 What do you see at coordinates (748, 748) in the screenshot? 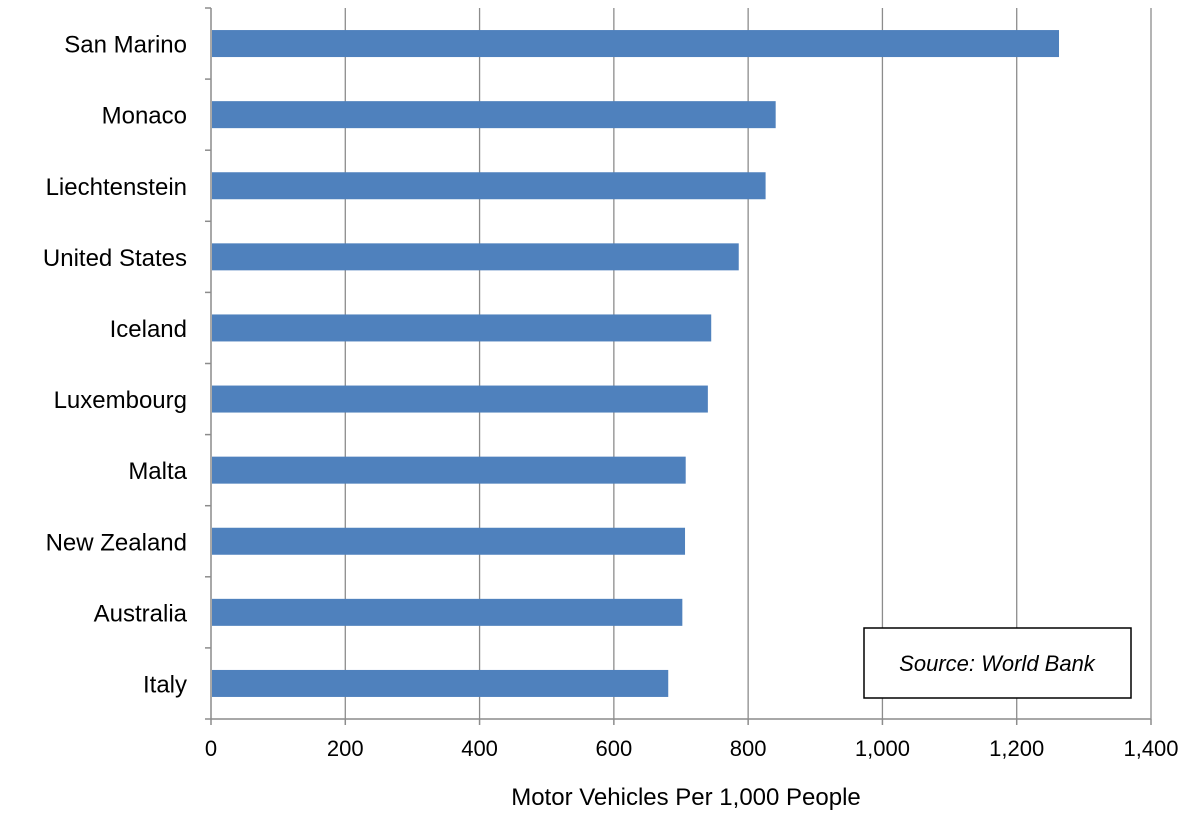
I see `x-tick-label: 800` at bounding box center [748, 748].